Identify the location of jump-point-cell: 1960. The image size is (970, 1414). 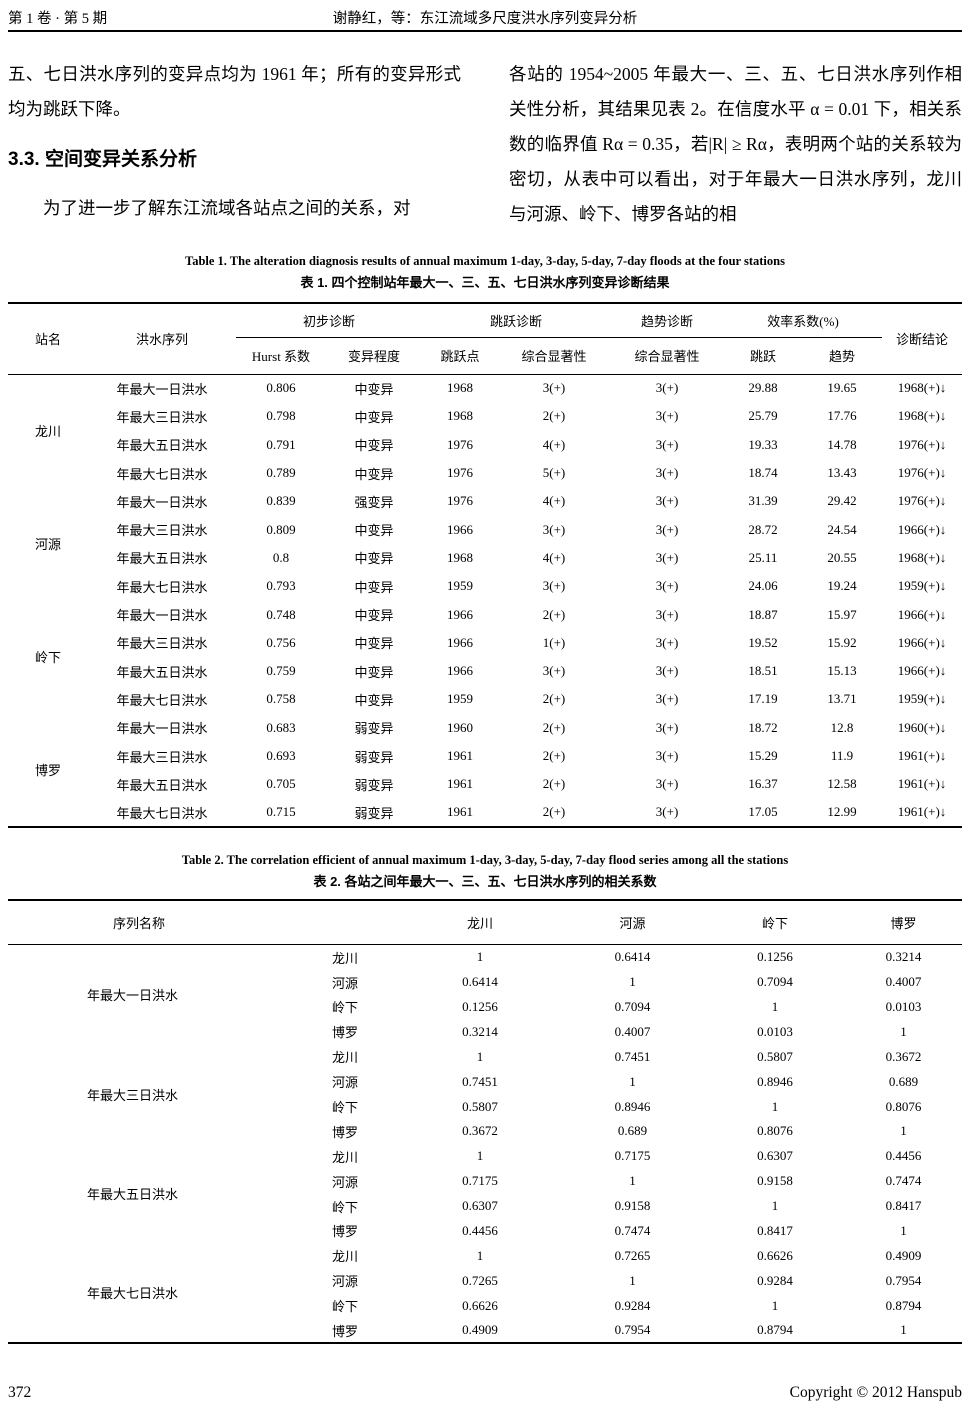
(460, 727).